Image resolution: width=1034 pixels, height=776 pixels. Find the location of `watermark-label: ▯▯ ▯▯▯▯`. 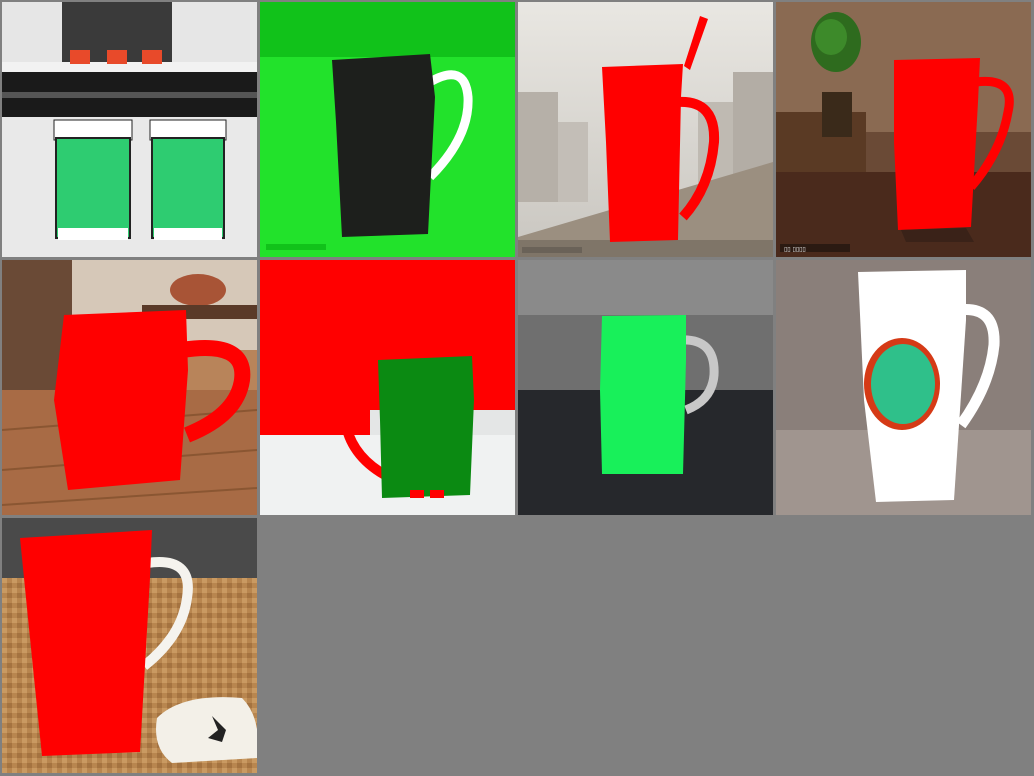

watermark-label: ▯▯ ▯▯▯▯ is located at coordinates (795, 249).